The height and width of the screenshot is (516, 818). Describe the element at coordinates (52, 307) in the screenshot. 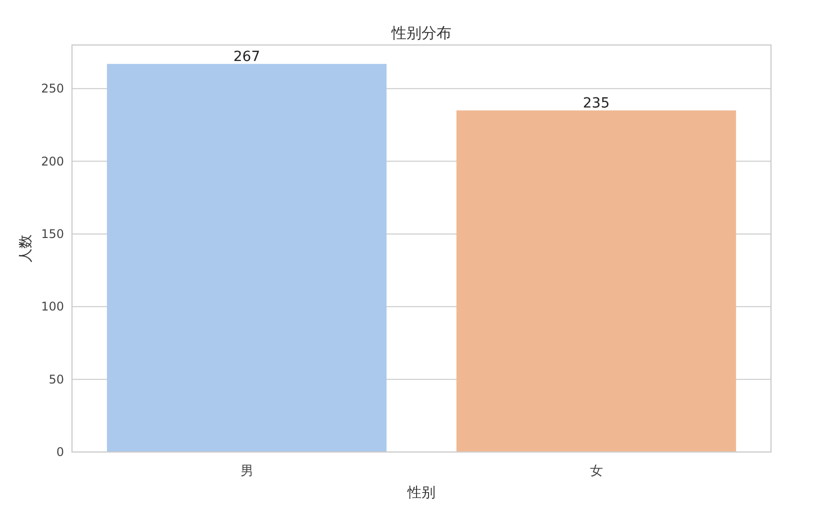

I see `y-tick-label: 100` at that location.